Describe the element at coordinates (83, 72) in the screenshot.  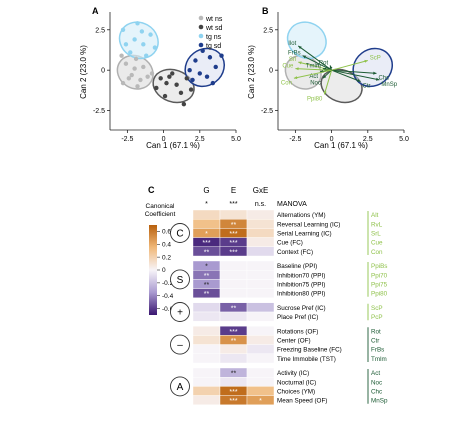
I see `panel-a-ylabel: Can 2 (23.0 %)` at that location.